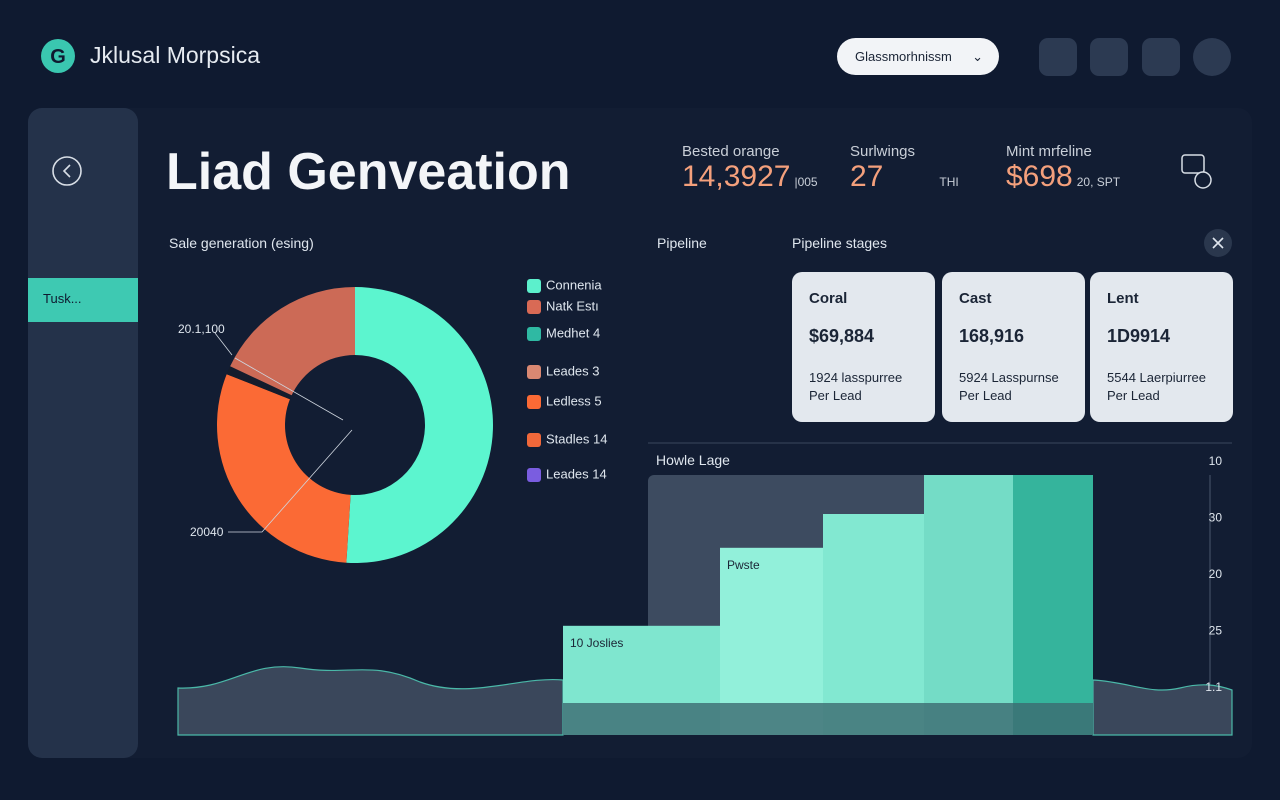 This screenshot has height=800, width=1280. I want to click on legend-label: Medhet 4, so click(573, 332).